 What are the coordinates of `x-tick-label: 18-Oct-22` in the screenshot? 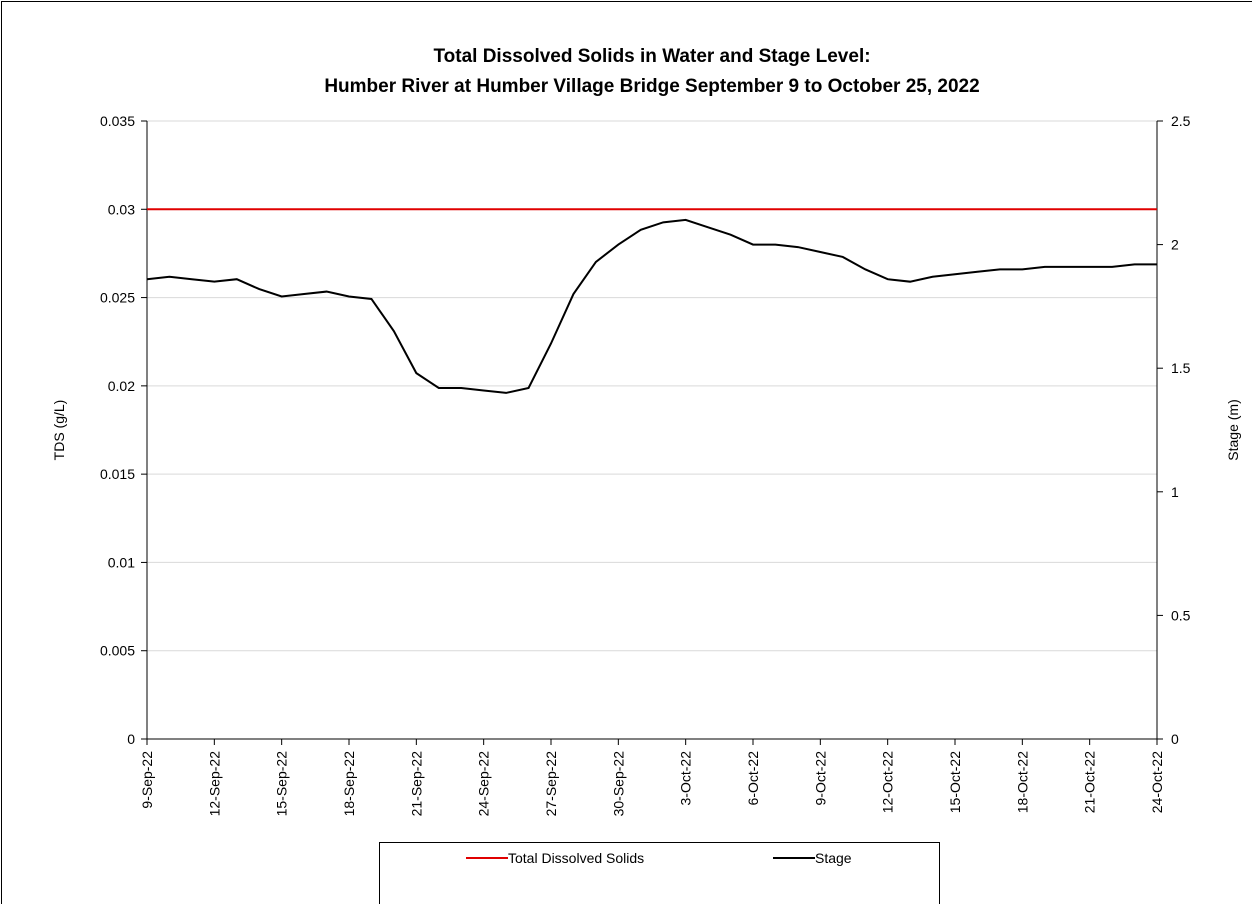 It's located at (1022, 782).